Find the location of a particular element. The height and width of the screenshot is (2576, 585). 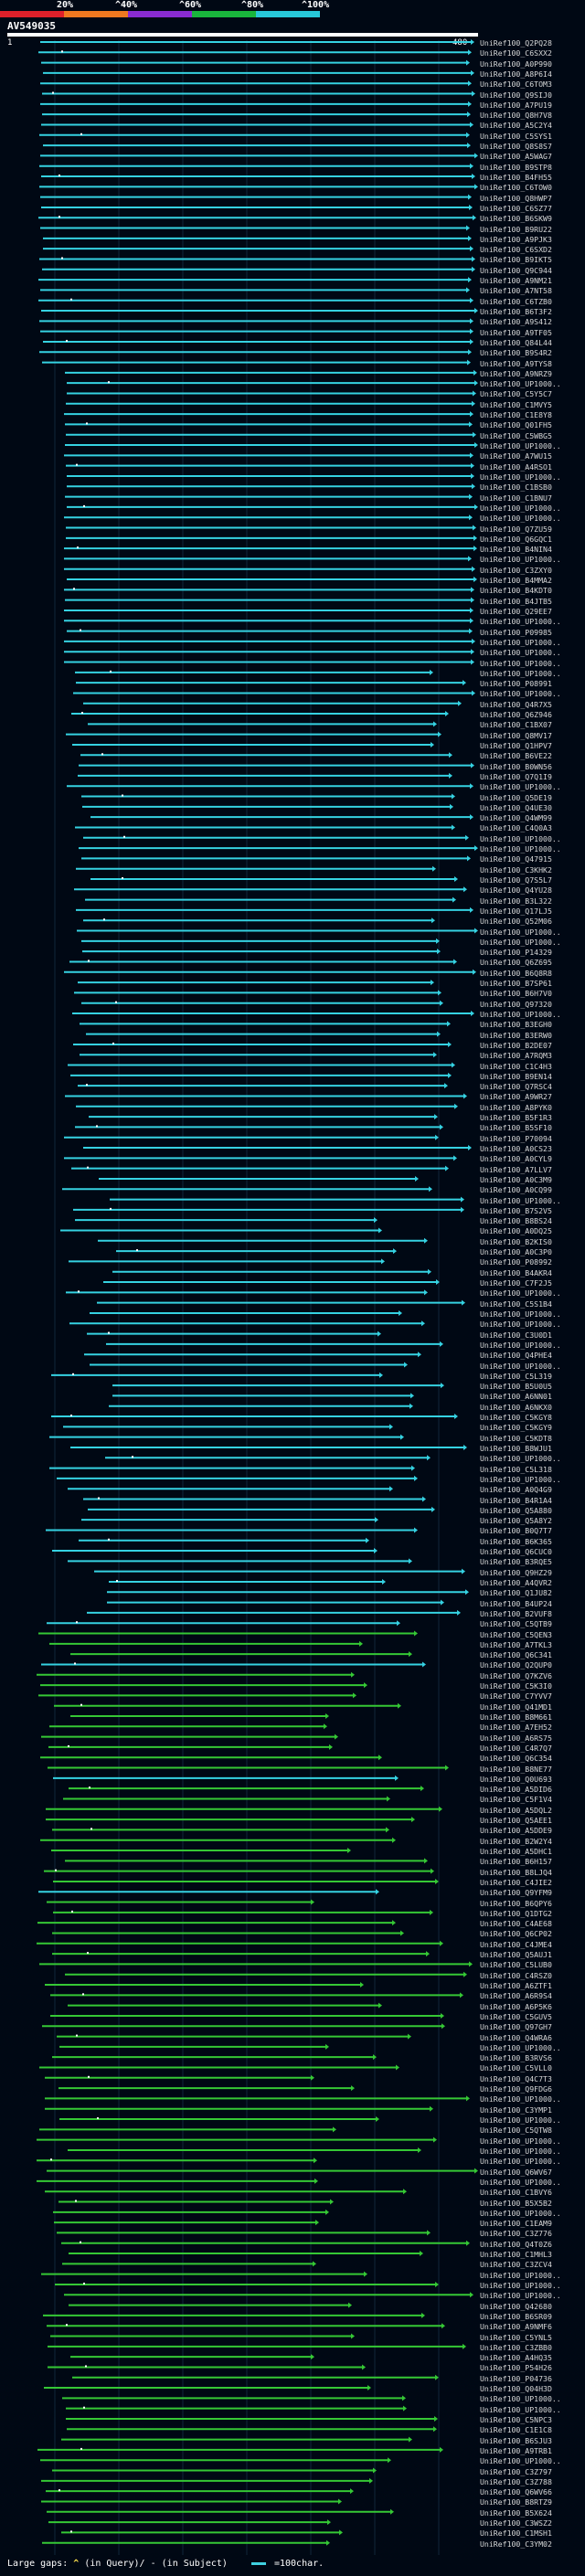

hit-label: UniRef100_B0Q7T7 is located at coordinates (516, 1531).